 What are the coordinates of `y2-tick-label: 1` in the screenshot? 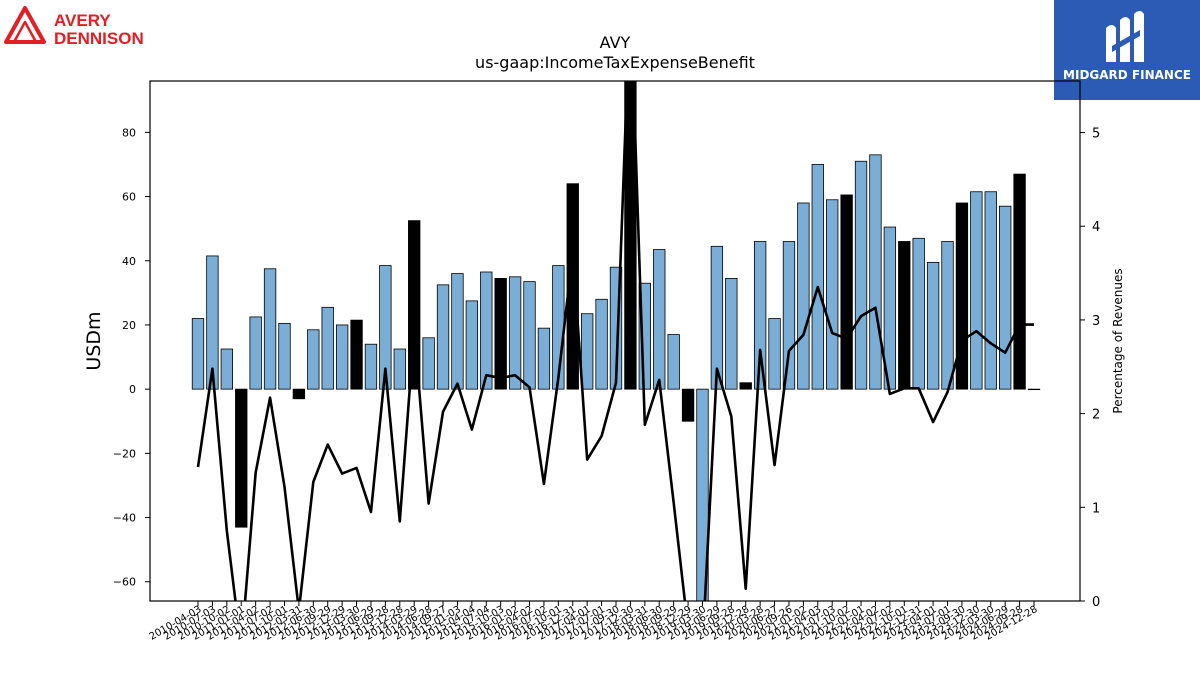 It's located at (1096, 508).